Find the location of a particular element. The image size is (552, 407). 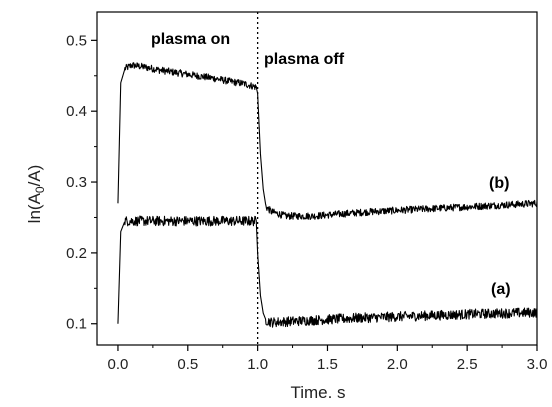

y-tick-label: 0.1 is located at coordinates (76, 324).